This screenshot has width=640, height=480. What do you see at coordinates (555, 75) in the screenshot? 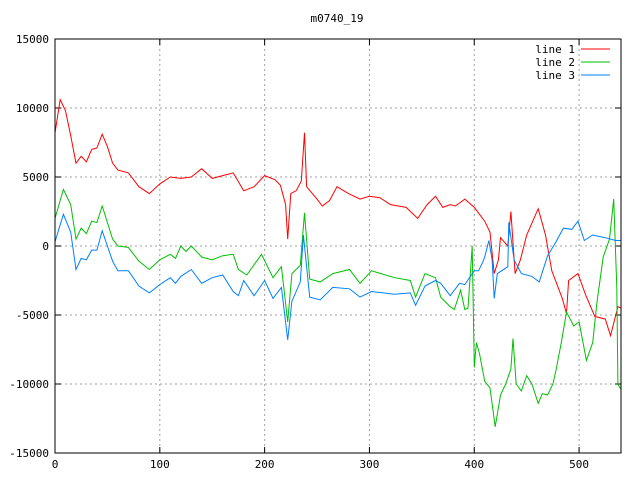
I see `legend-label: line 3` at bounding box center [555, 75].